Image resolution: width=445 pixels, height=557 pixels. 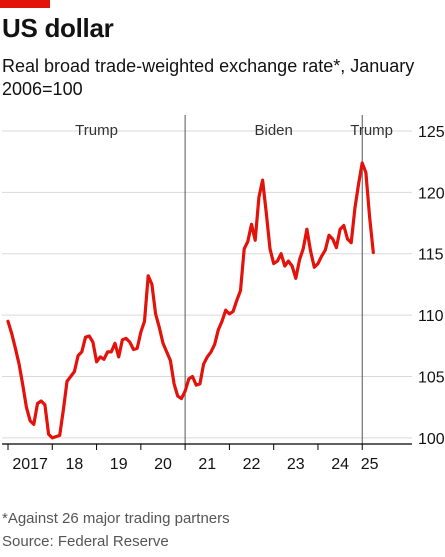 What do you see at coordinates (58, 28) in the screenshot?
I see `chart-title: US dollar` at bounding box center [58, 28].